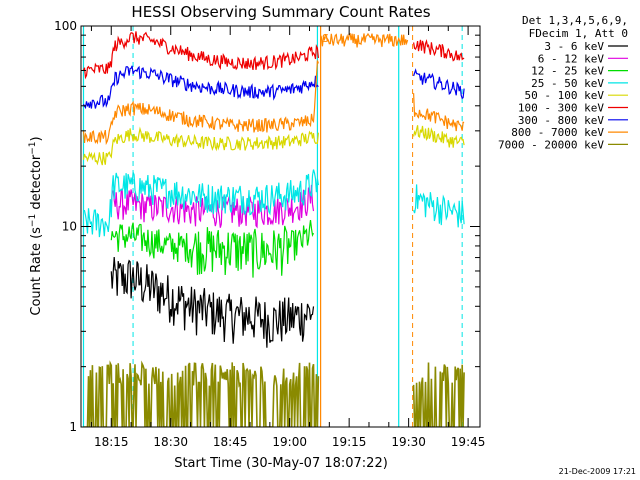  What do you see at coordinates (551, 144) in the screenshot?
I see `legend-label-8: 7000 - 20000 keV` at bounding box center [551, 144].